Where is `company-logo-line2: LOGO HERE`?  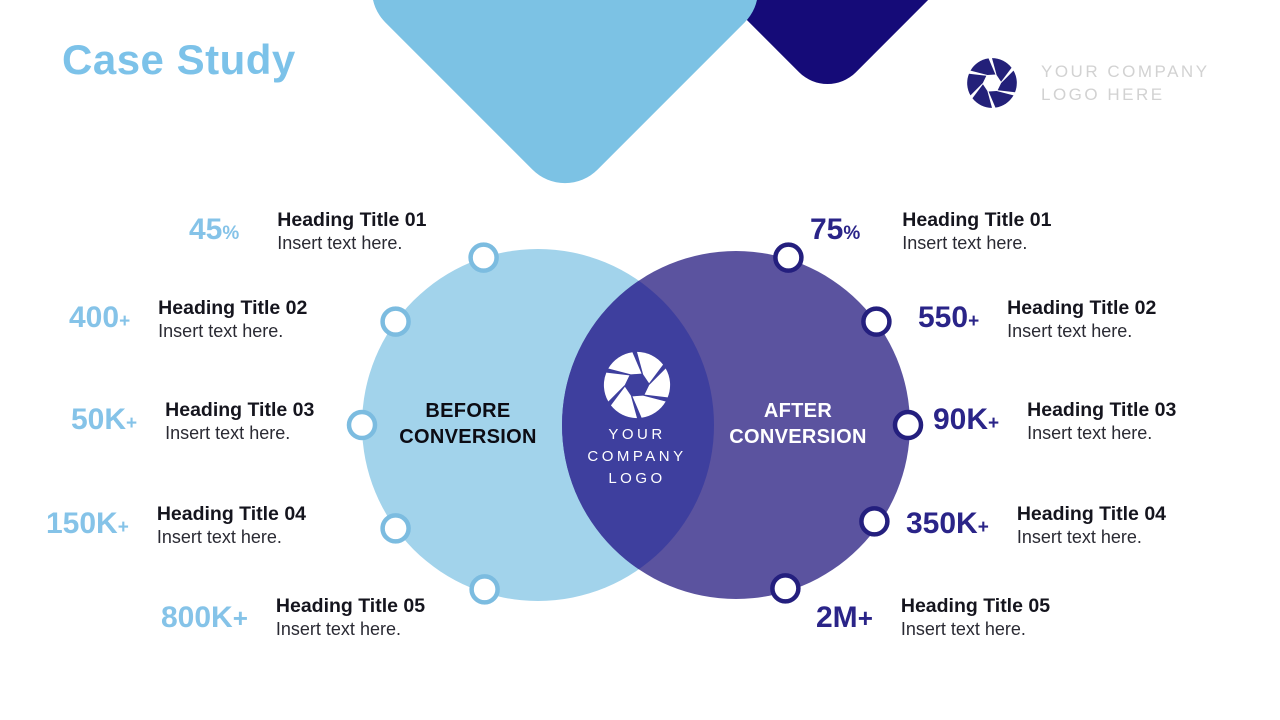 company-logo-line2: LOGO HERE is located at coordinates (1103, 94).